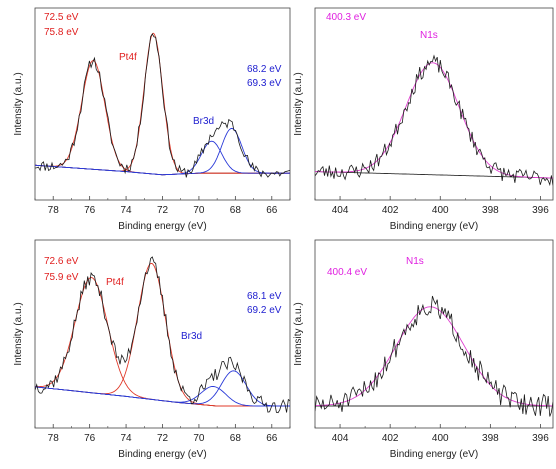 The height and width of the screenshot is (469, 556). What do you see at coordinates (264, 310) in the screenshot?
I see `peak-annotation: 69.2 eV` at bounding box center [264, 310].